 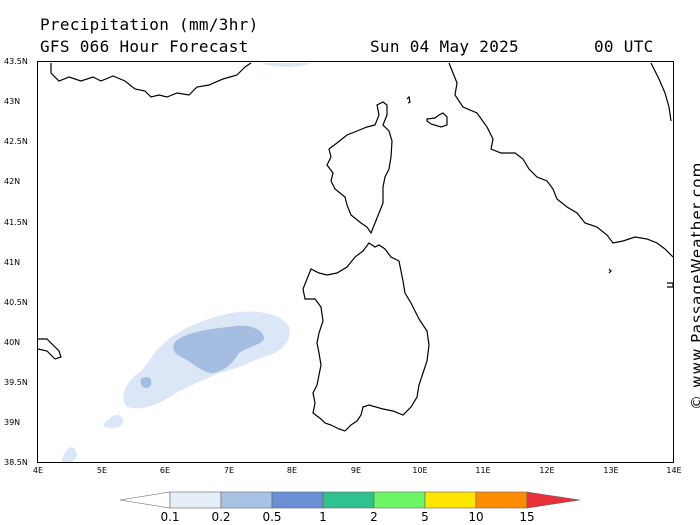 What do you see at coordinates (12, 181) in the screenshot?
I see `lat-label: 42N` at bounding box center [12, 181].